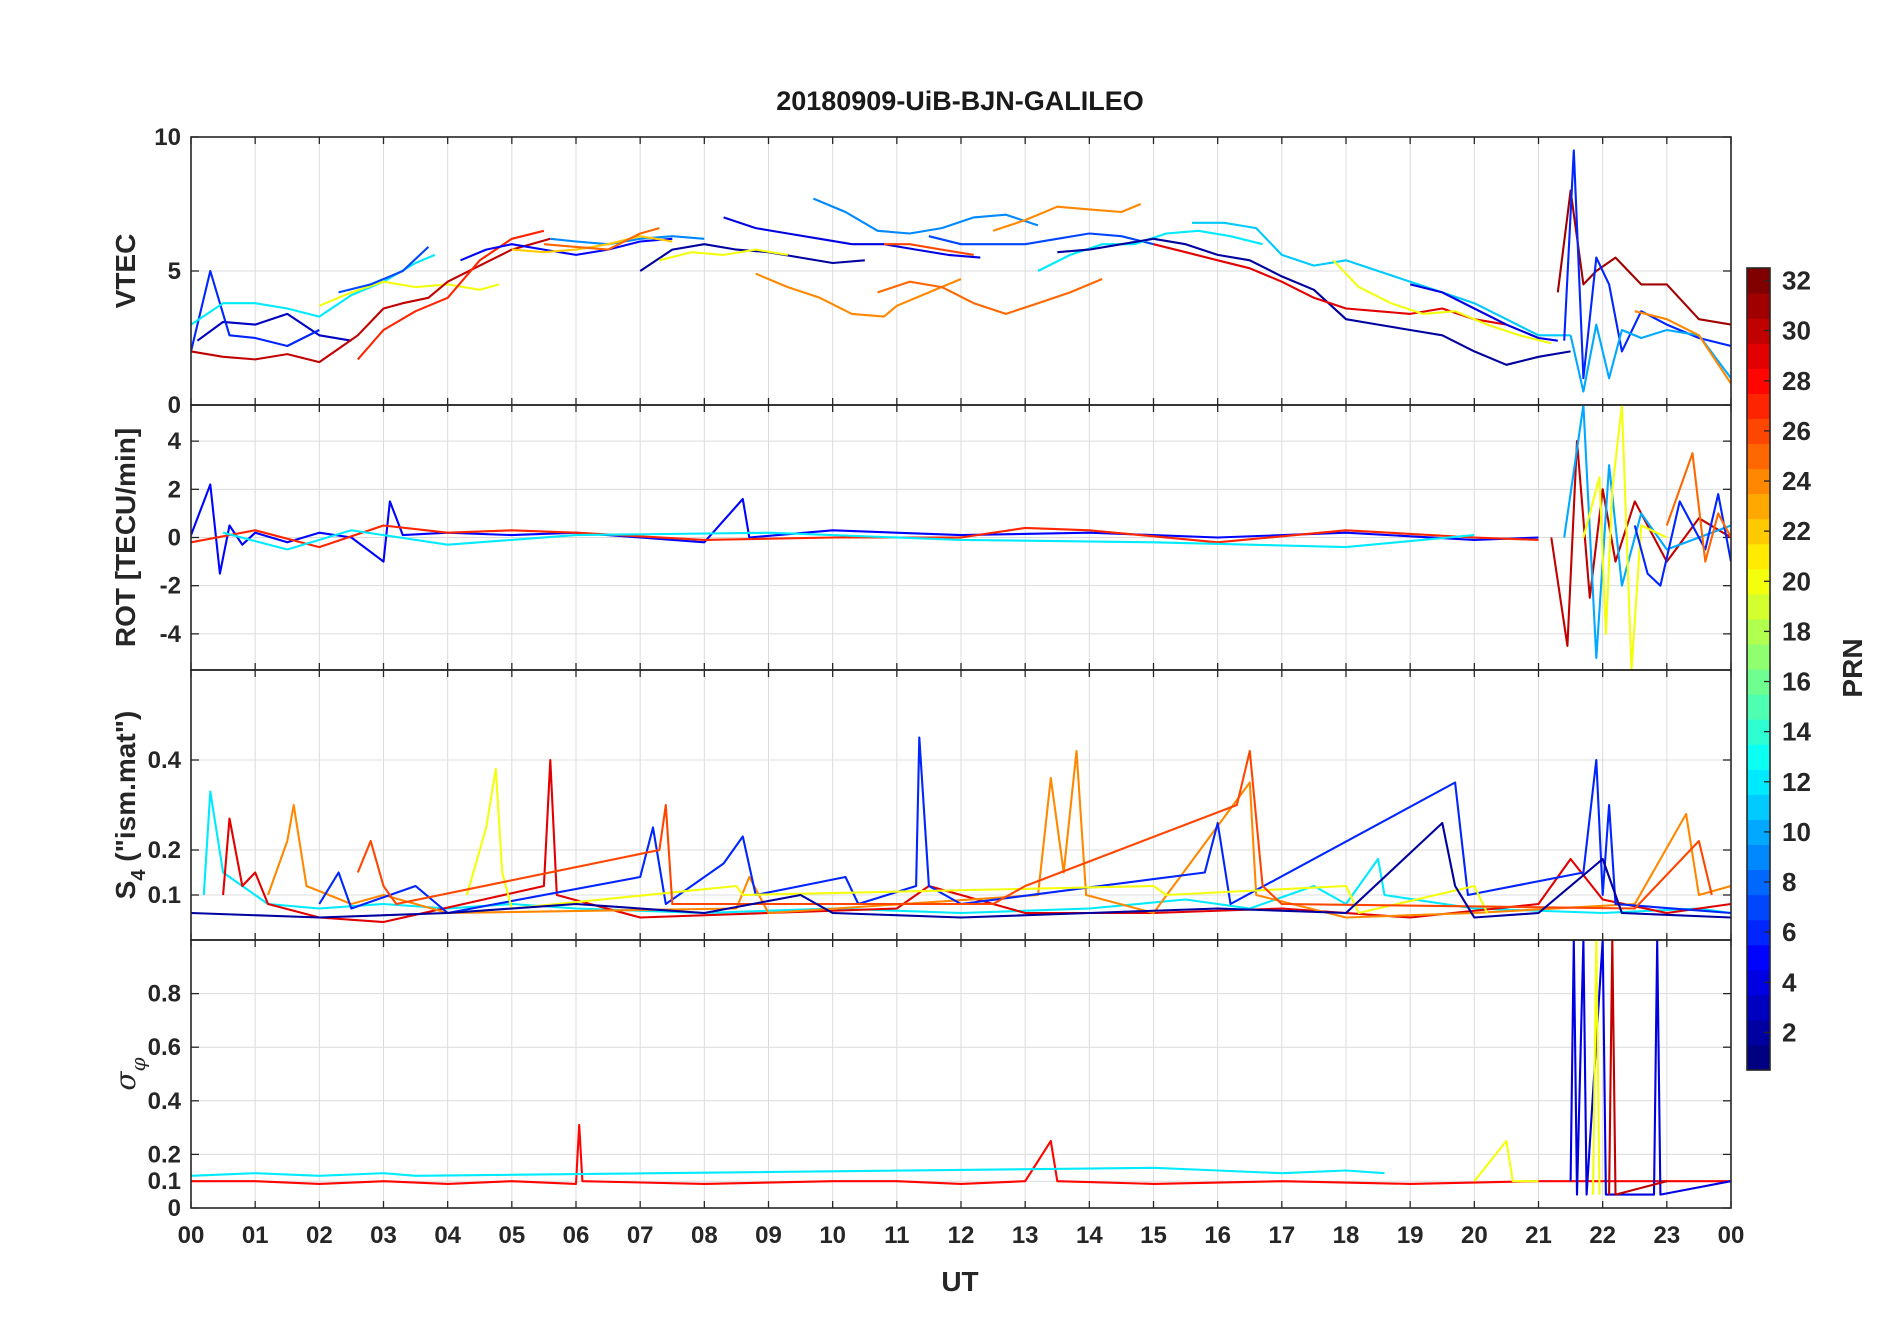  What do you see at coordinates (139, 875) in the screenshot?
I see `y-label-subscript: 4` at bounding box center [139, 875].